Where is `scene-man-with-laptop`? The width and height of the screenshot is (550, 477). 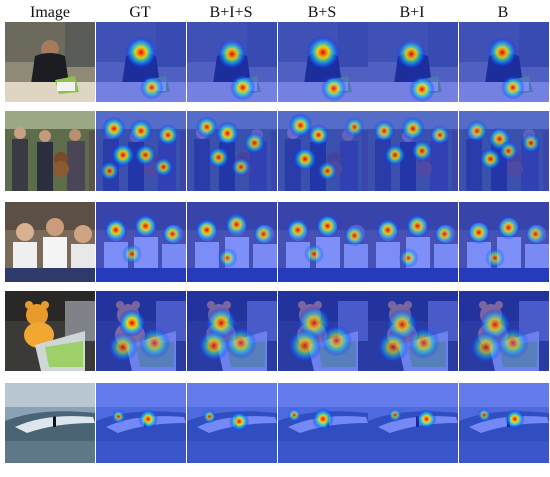 scene-man-with-laptop is located at coordinates (50, 62).